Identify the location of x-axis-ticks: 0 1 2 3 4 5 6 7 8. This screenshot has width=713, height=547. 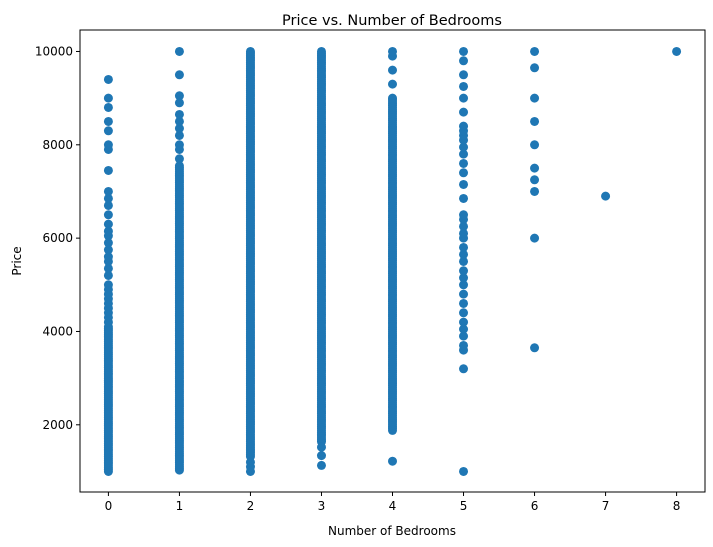
(393, 502).